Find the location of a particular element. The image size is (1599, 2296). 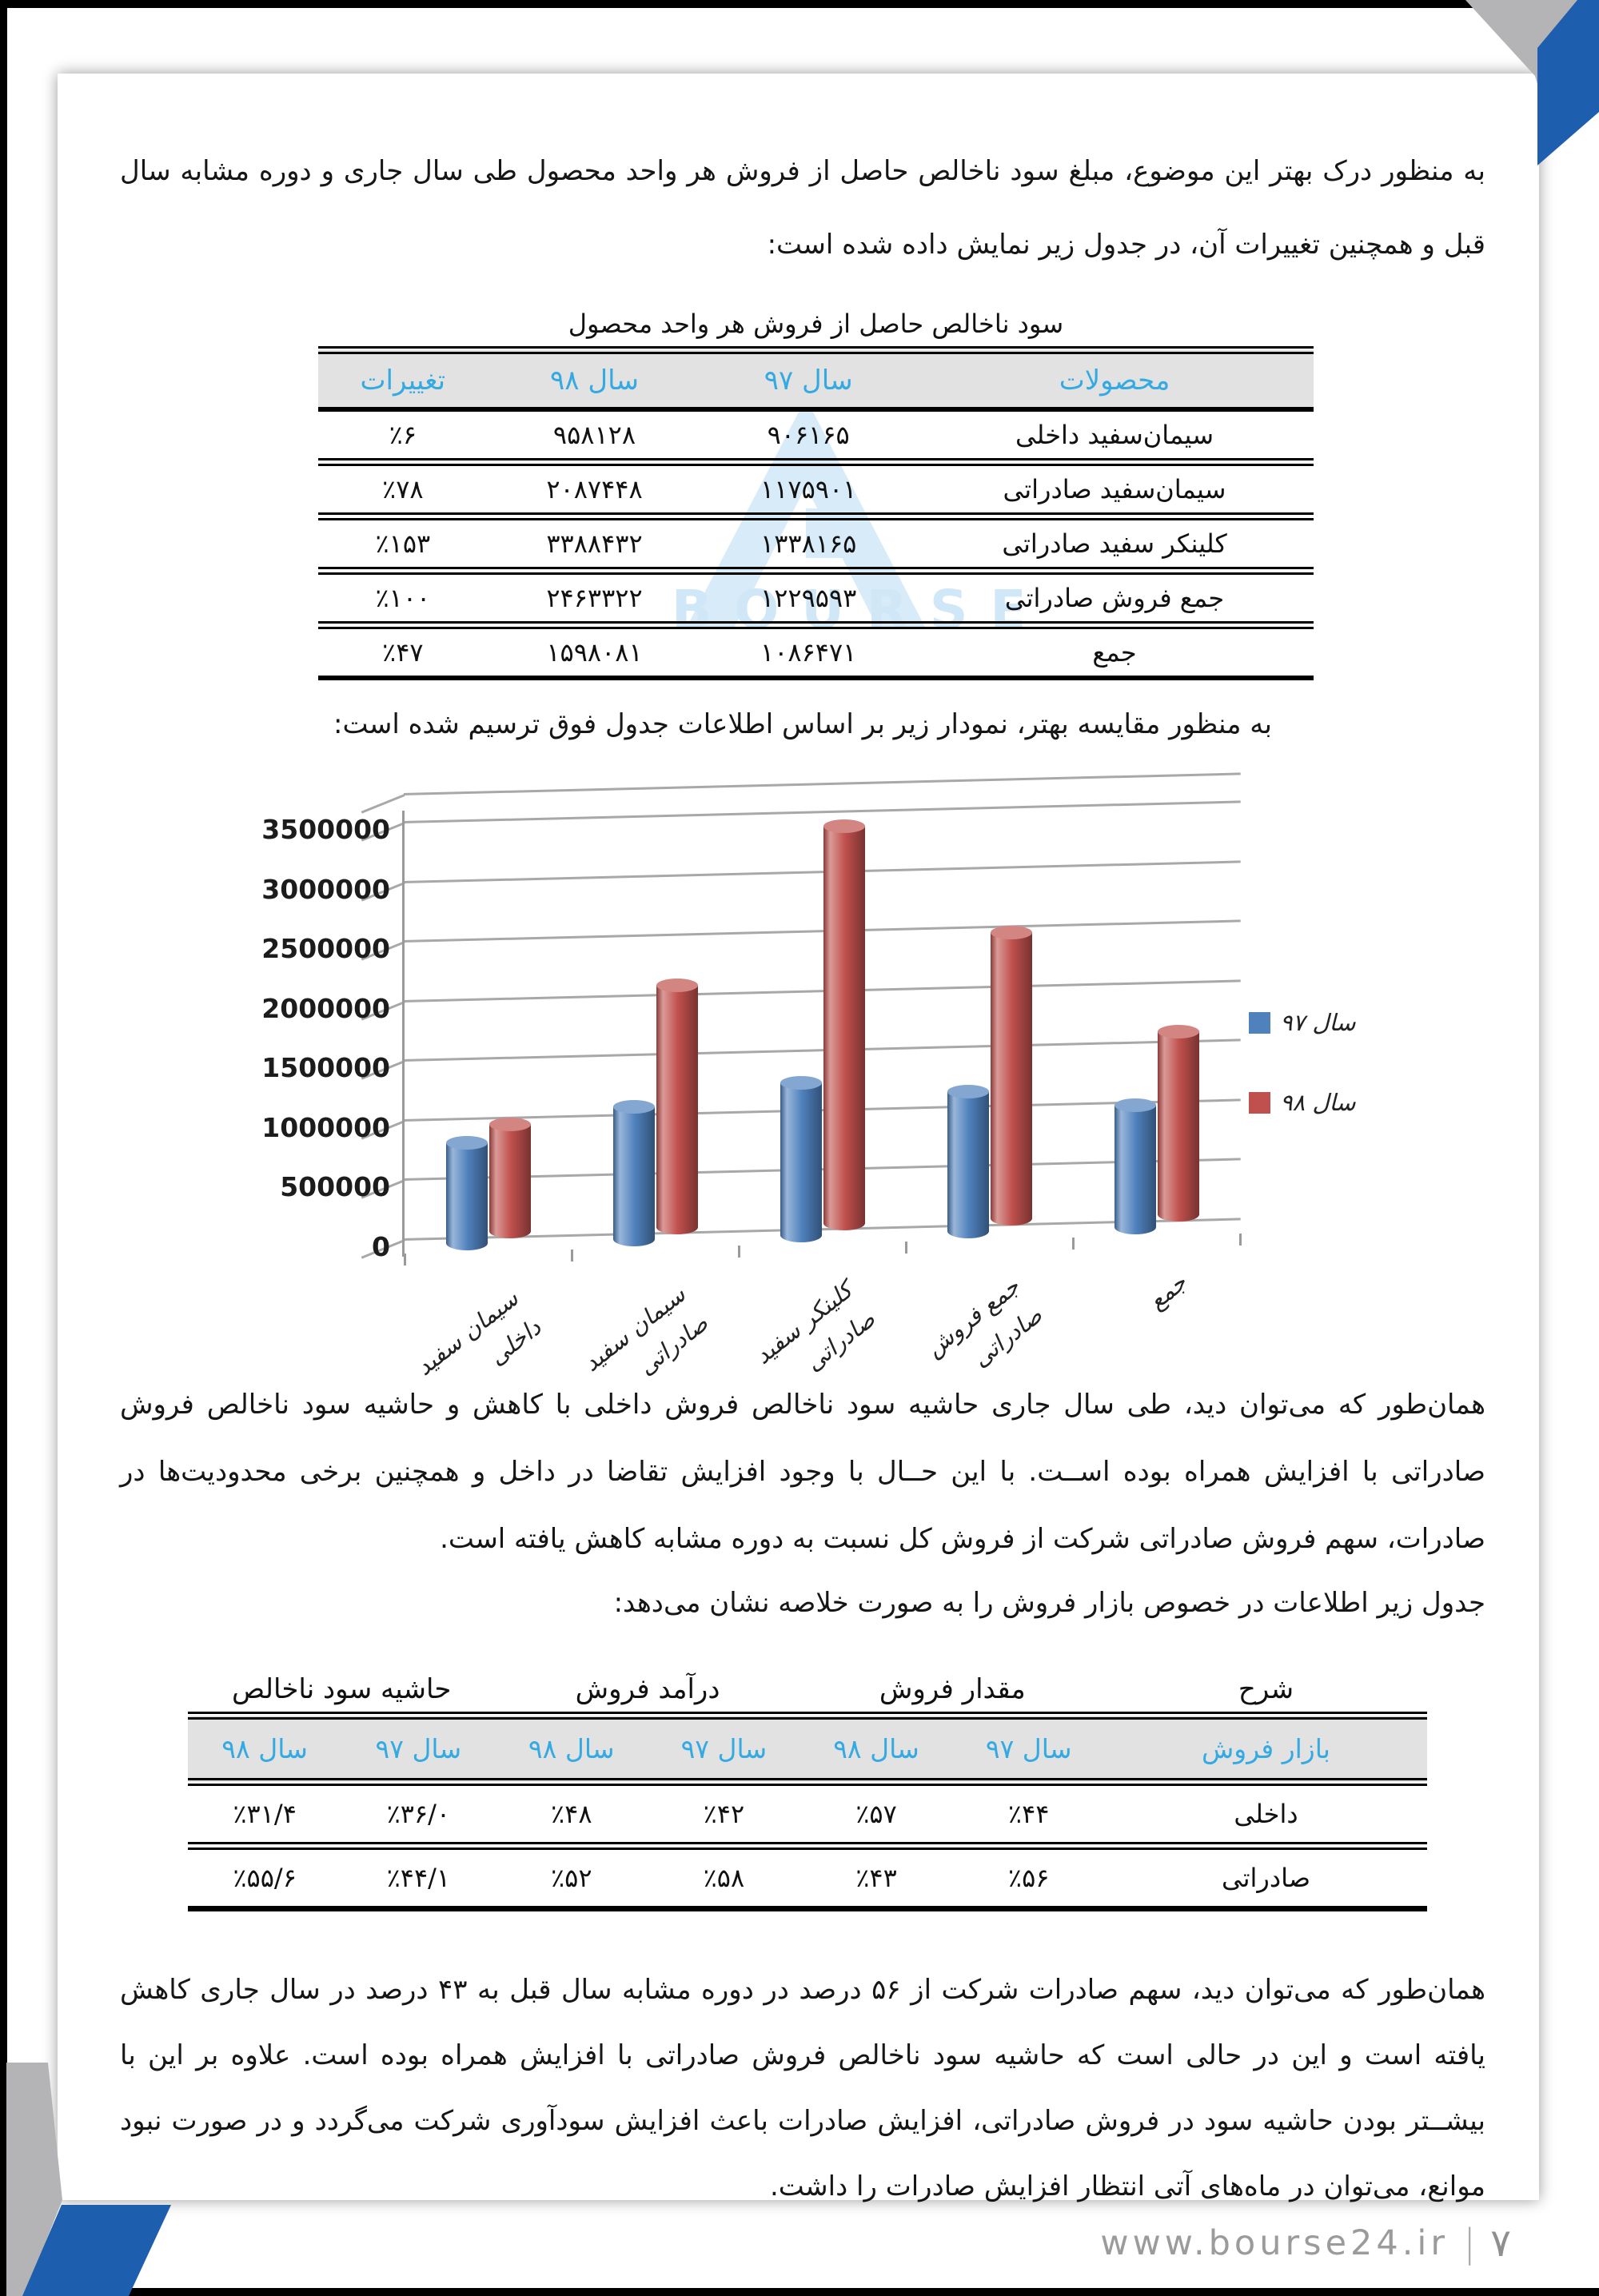

table2-group-header-row: شرح مقدار فروش درآمد فروش حاشیه سود ناخالص is located at coordinates (807, 1693).